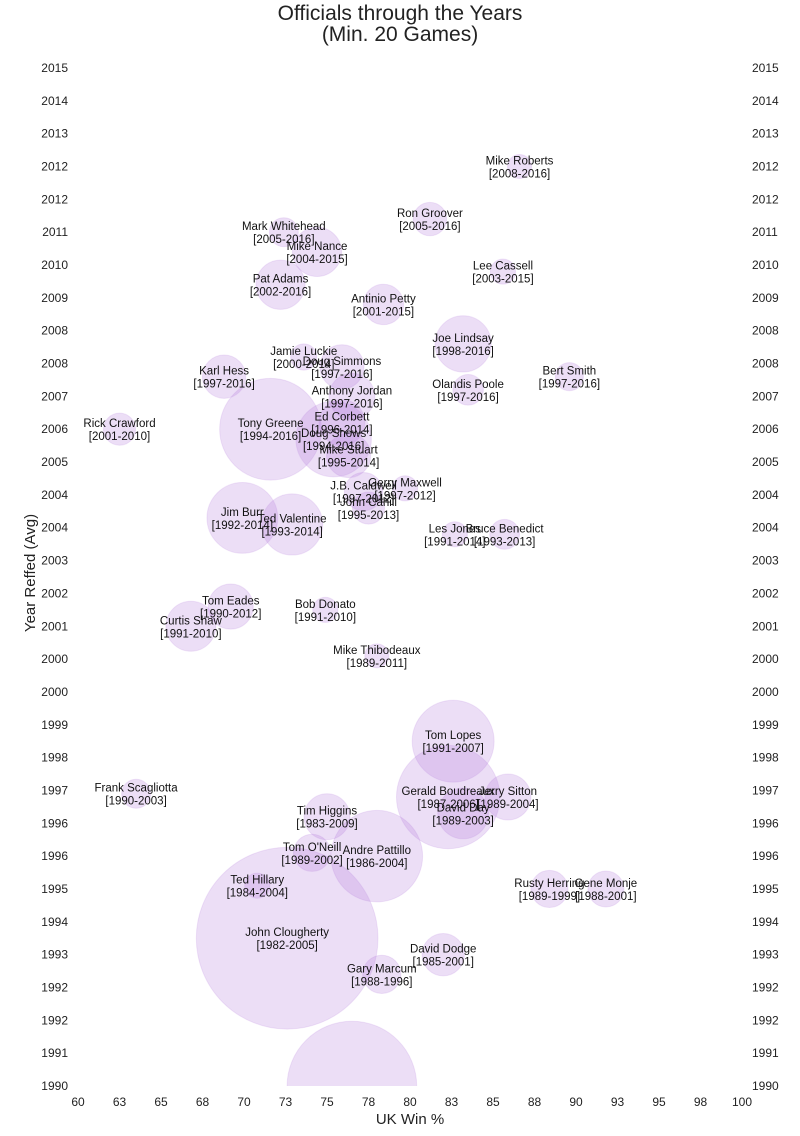 This screenshot has width=800, height=1136. I want to click on x-tick-label: 60, so click(78, 1102).